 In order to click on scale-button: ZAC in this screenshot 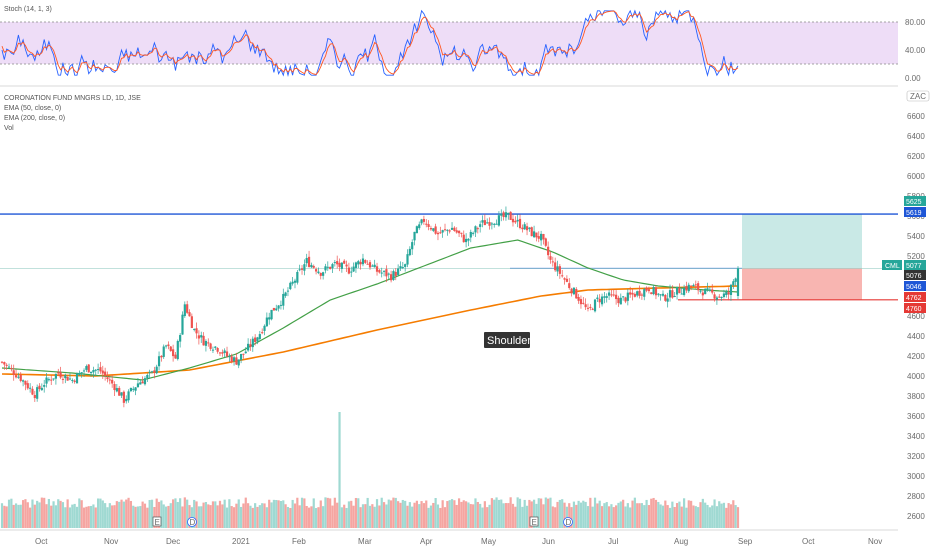, I will do `click(918, 96)`.